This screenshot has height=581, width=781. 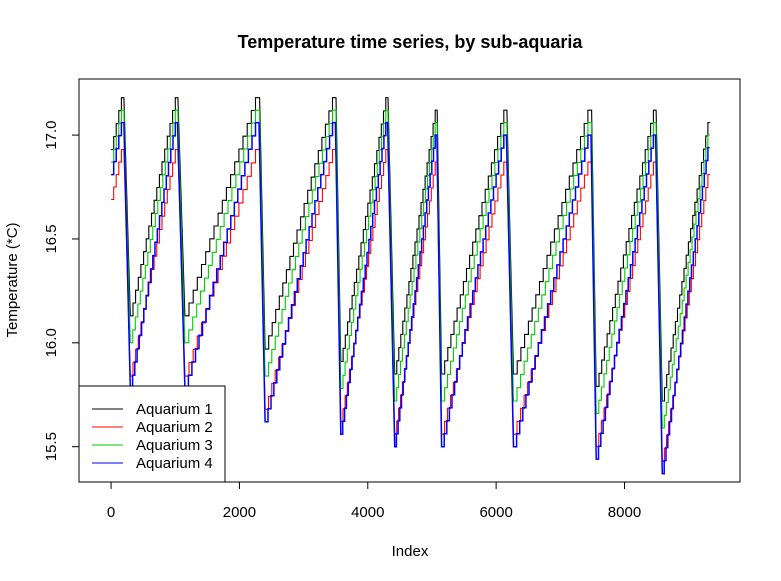 What do you see at coordinates (239, 512) in the screenshot?
I see `x-tick-label: 2000` at bounding box center [239, 512].